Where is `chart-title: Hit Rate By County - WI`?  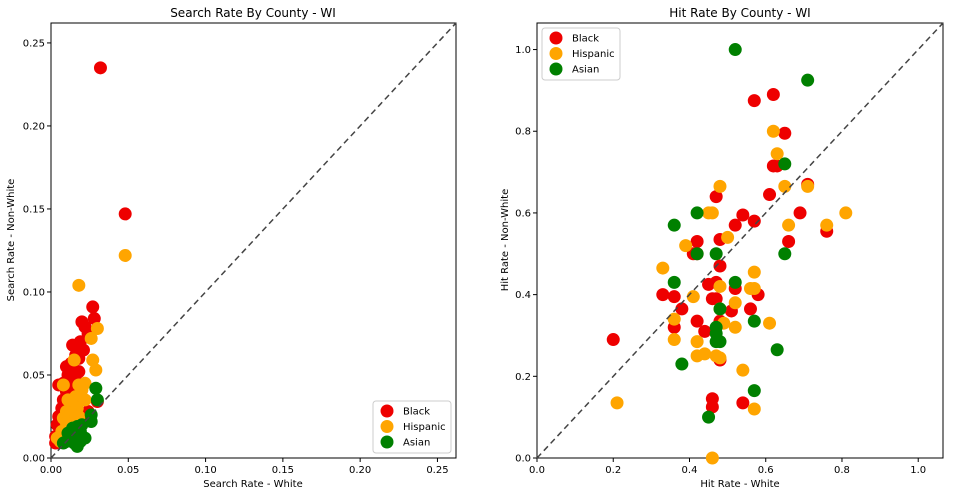
chart-title: Hit Rate By County - WI is located at coordinates (739, 13).